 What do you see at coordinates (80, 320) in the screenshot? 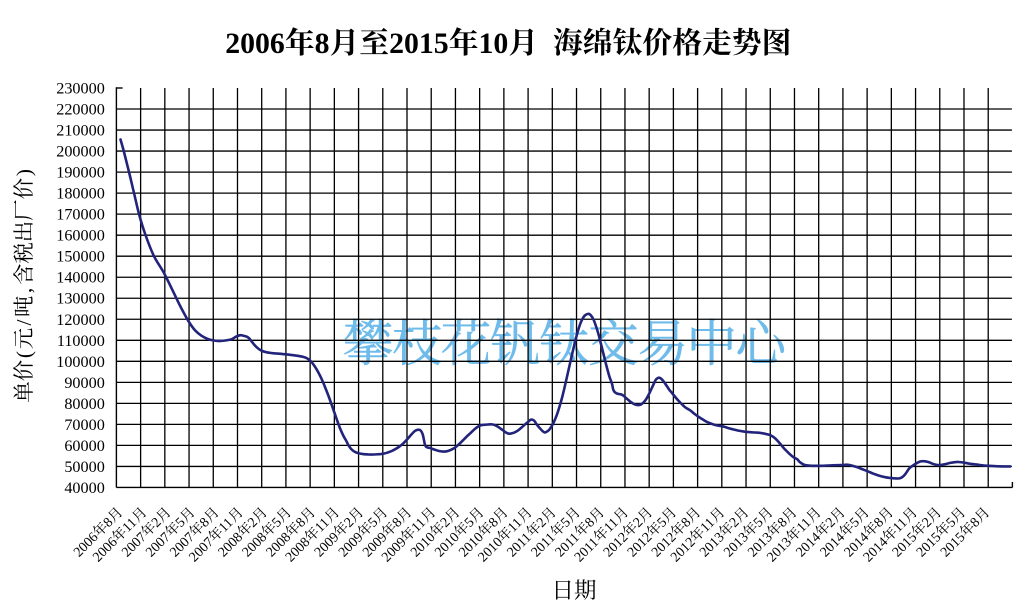
I see `svg-text: 120000` at bounding box center [80, 320].